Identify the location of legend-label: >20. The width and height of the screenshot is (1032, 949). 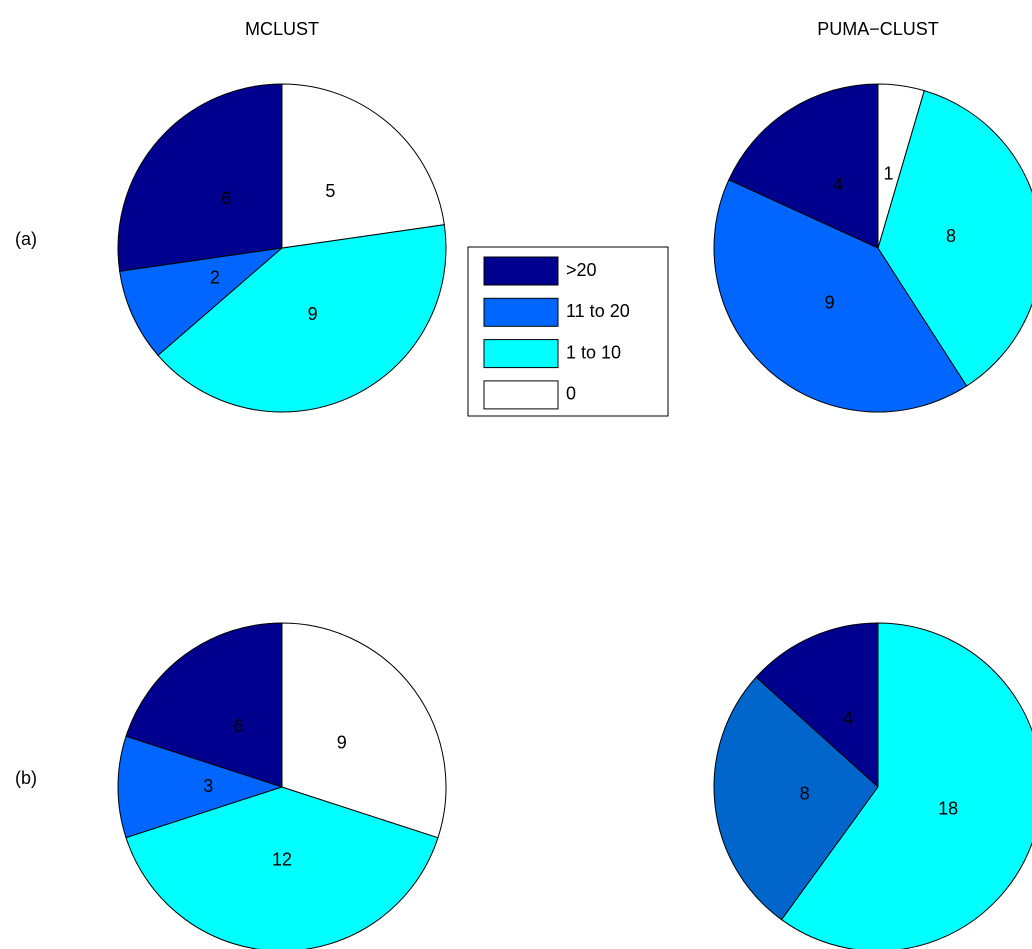
(581, 270).